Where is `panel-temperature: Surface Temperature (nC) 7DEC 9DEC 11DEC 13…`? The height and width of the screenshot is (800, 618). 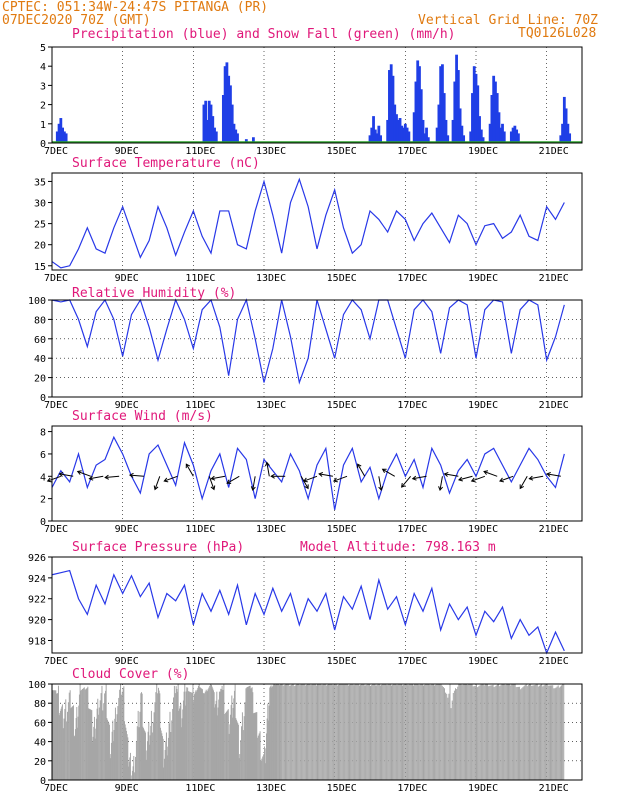 panel-temperature: Surface Temperature (nC) 7DEC 9DEC 11DEC 13… is located at coordinates (308, 220).